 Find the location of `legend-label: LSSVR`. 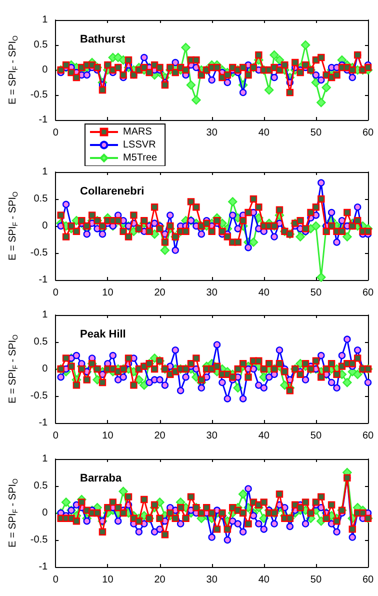

legend-label: LSSVR is located at coordinates (139, 145).